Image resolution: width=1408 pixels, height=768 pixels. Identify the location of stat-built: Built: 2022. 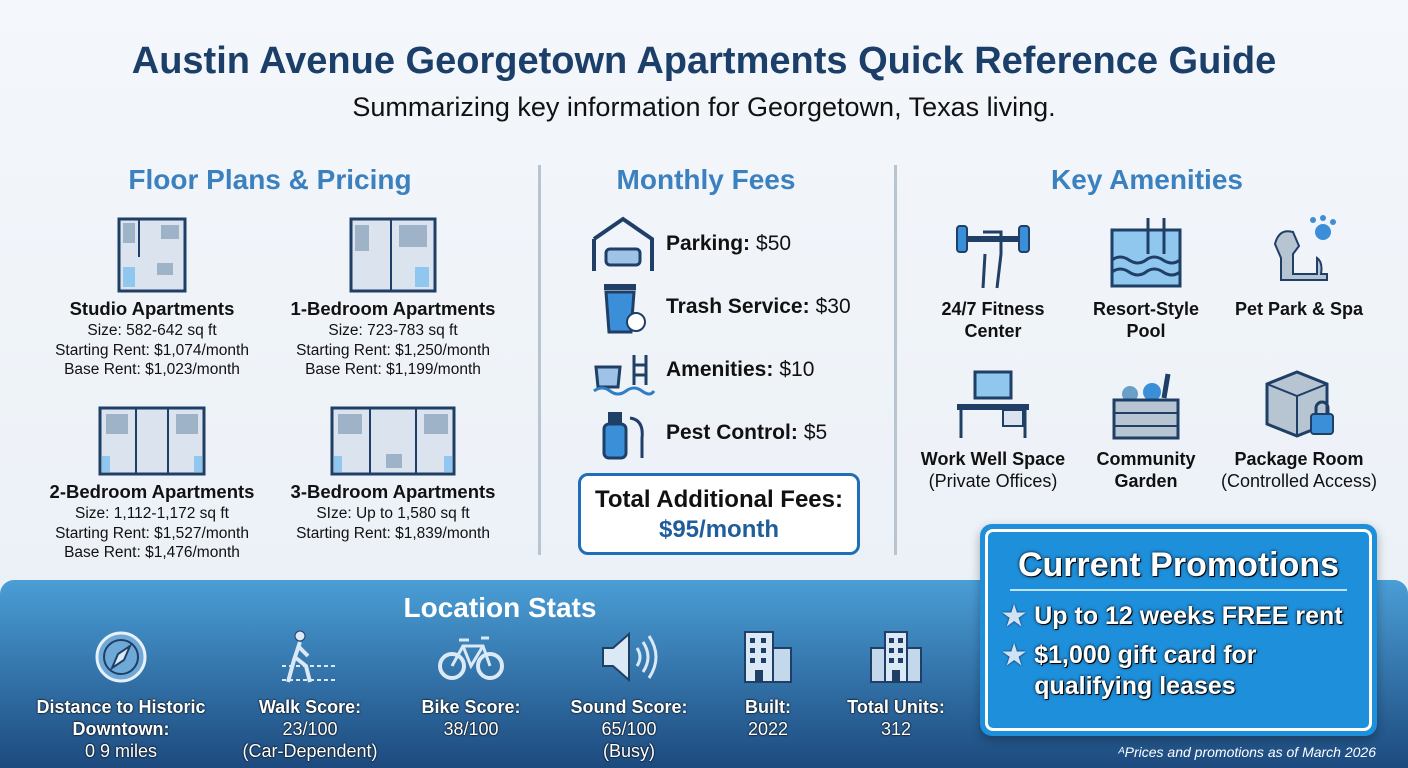
(768, 685).